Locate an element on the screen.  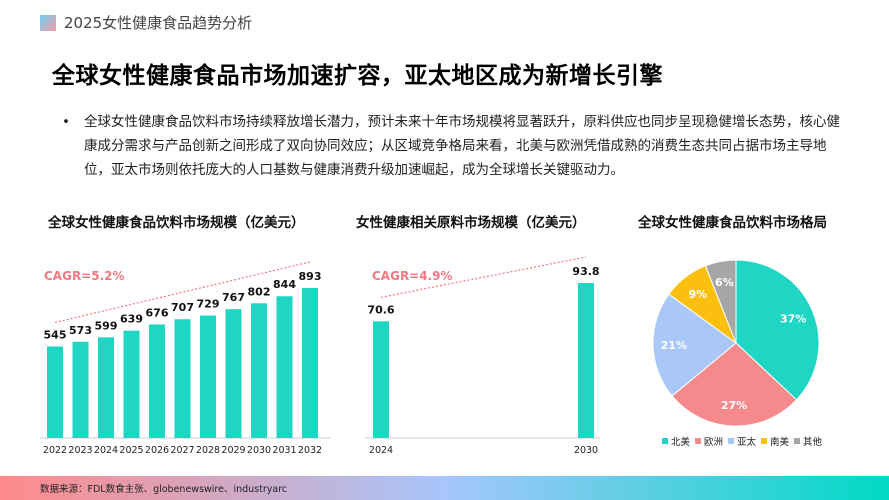
pie-slice-其他 is located at coordinates (720, 301).